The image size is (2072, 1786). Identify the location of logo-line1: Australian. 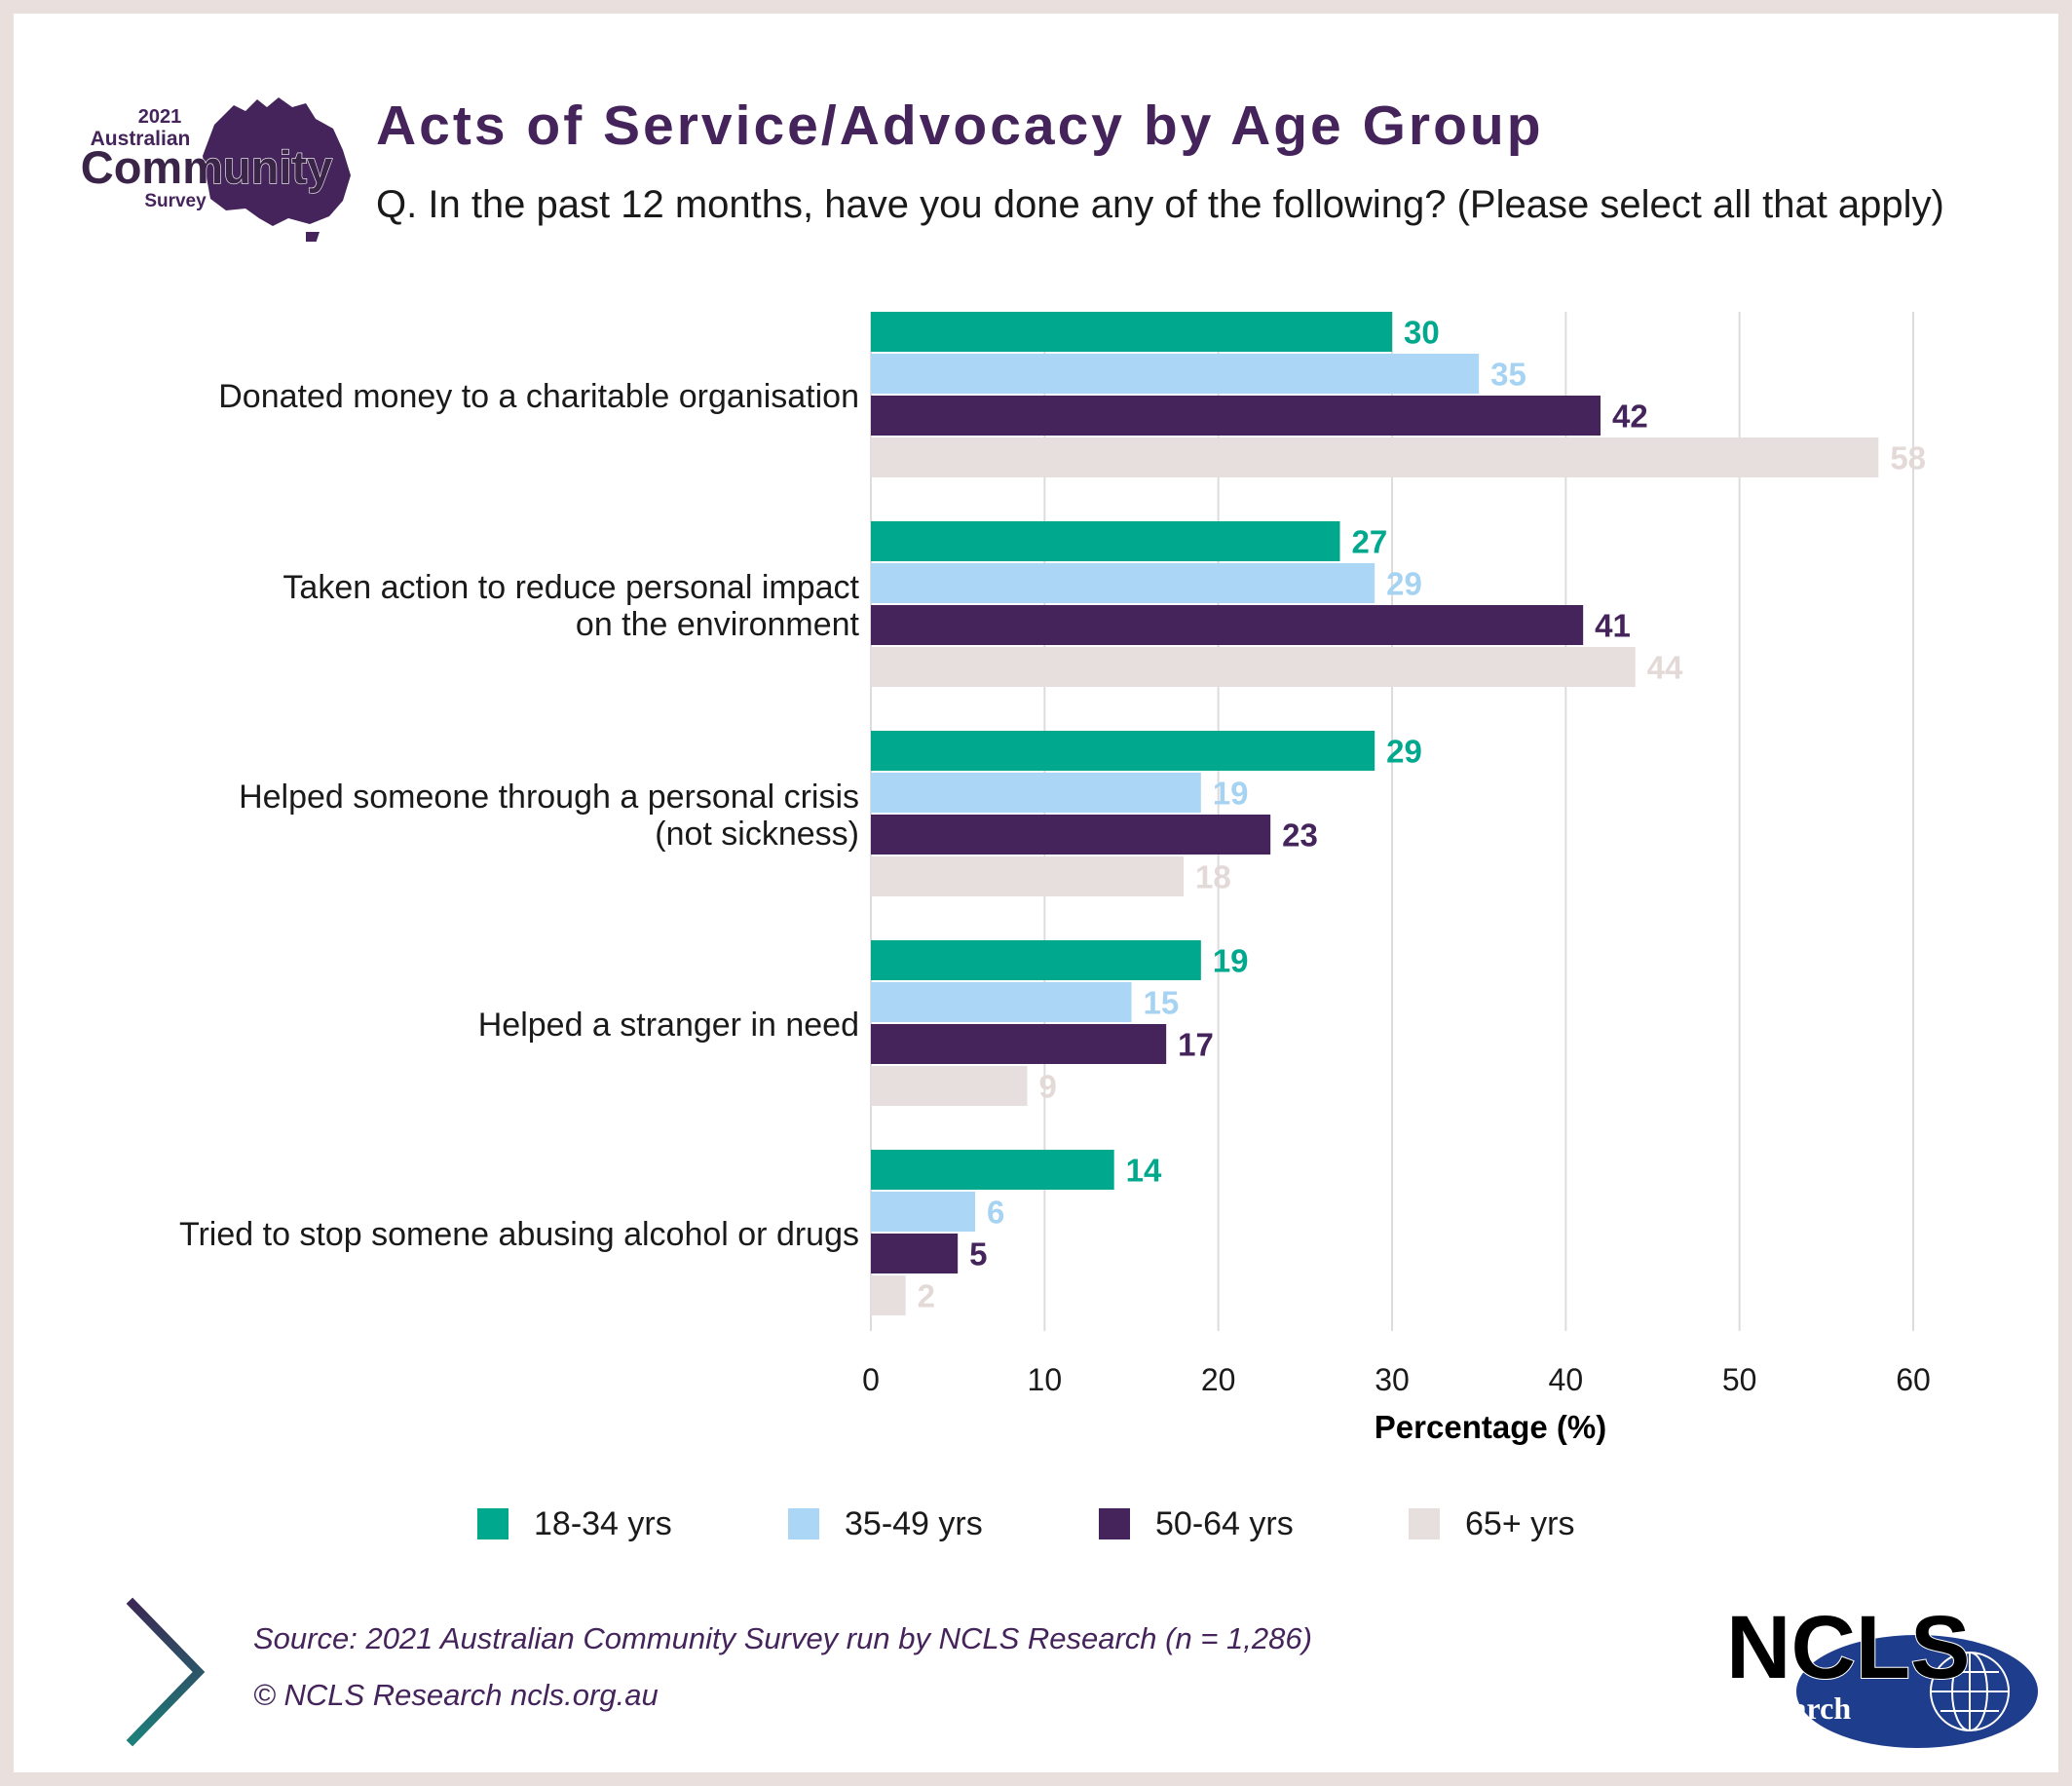
(141, 139).